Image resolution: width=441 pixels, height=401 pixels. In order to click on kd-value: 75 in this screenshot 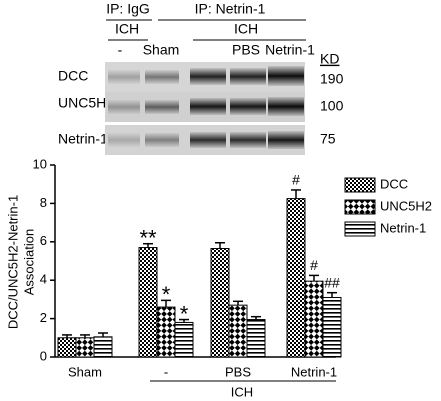, I will do `click(328, 139)`.